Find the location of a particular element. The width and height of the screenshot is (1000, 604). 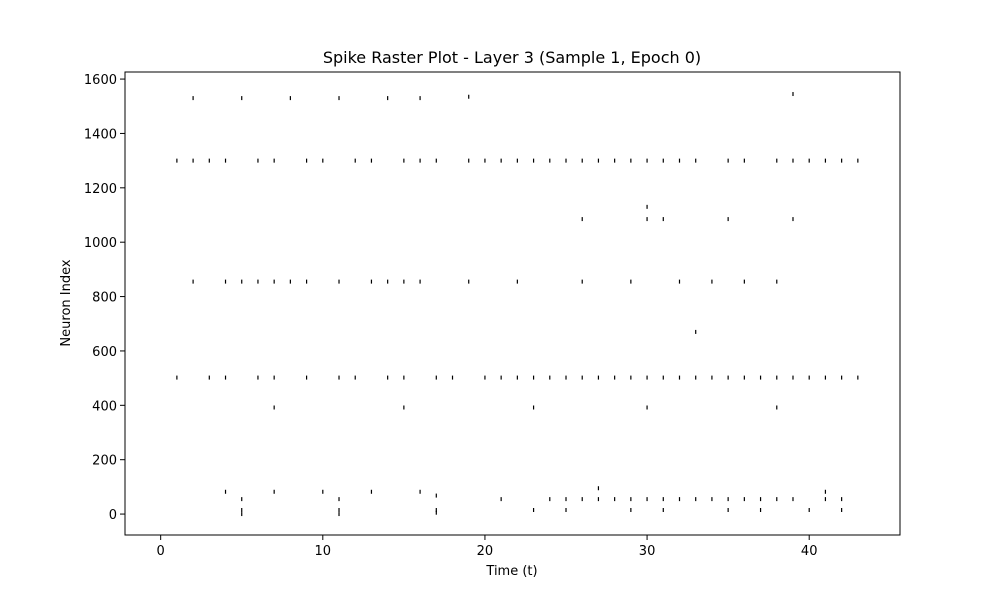

y-tick-label: 200 is located at coordinates (104, 461).